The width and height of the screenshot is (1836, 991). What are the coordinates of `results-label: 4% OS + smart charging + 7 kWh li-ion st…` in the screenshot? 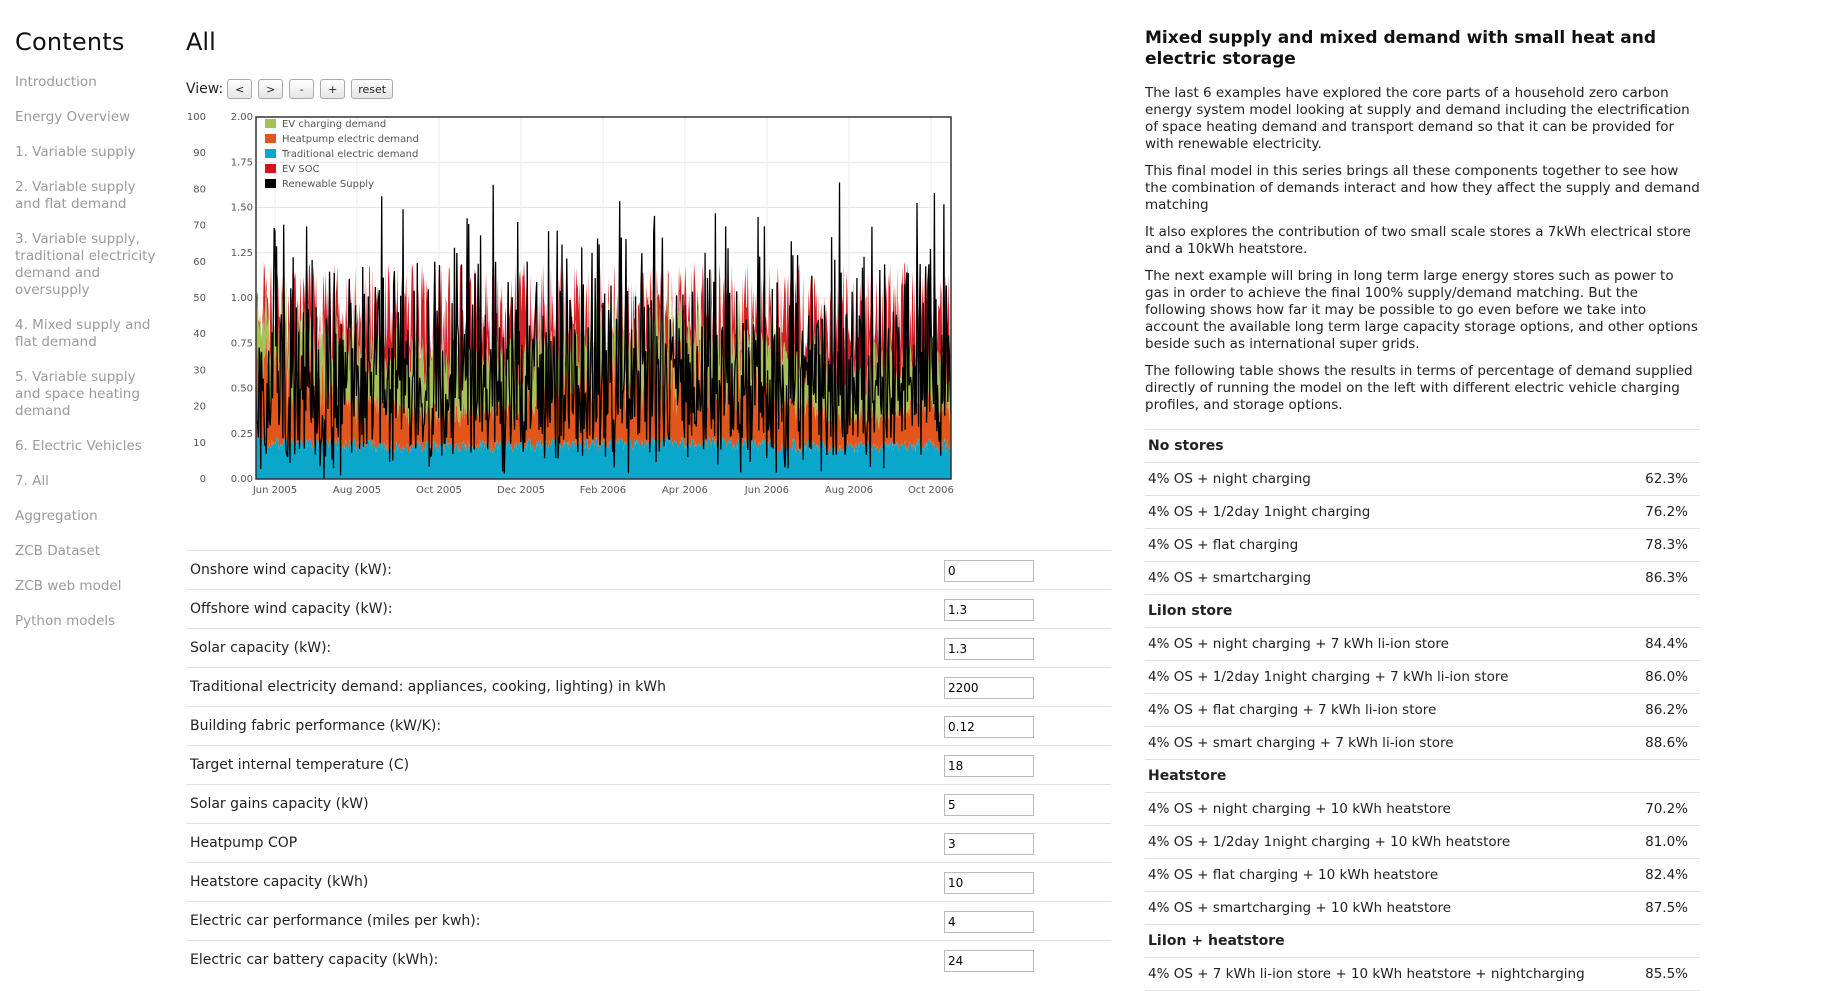 It's located at (1301, 743).